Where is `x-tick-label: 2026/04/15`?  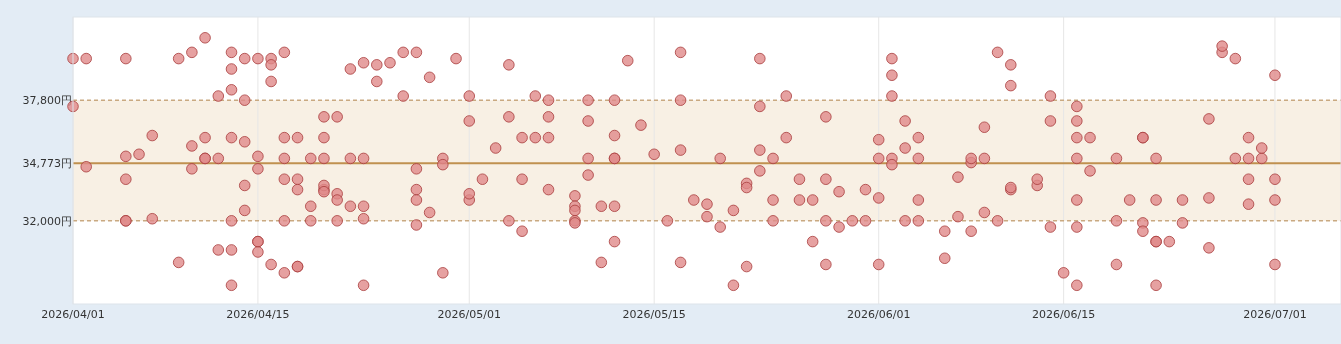 x-tick-label: 2026/04/15 is located at coordinates (258, 314).